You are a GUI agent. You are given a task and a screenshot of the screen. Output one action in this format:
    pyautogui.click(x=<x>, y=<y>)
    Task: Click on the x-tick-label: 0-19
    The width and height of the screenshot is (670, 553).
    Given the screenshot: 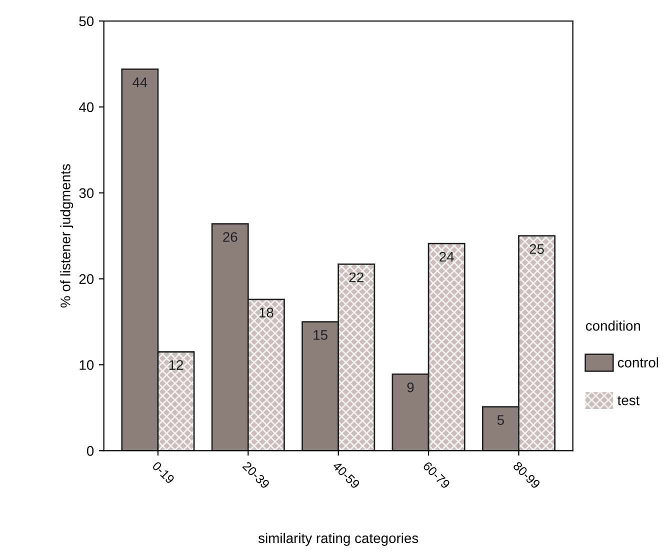 What is the action you would take?
    pyautogui.click(x=164, y=472)
    